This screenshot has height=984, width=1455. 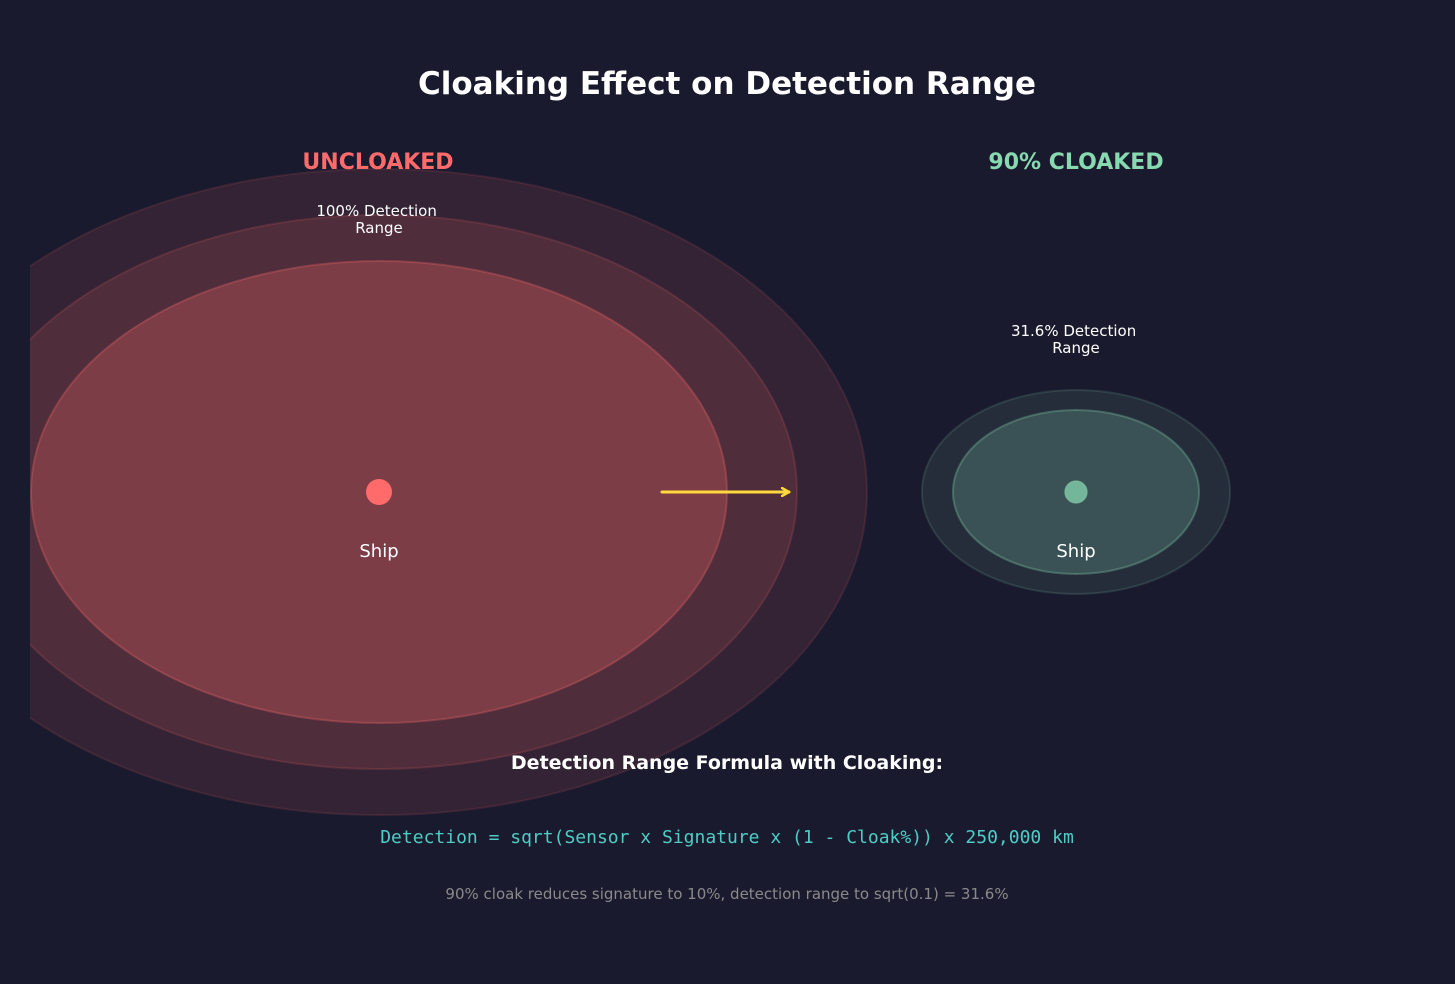 I want to click on cloaked-ship-marker, so click(x=1076, y=492).